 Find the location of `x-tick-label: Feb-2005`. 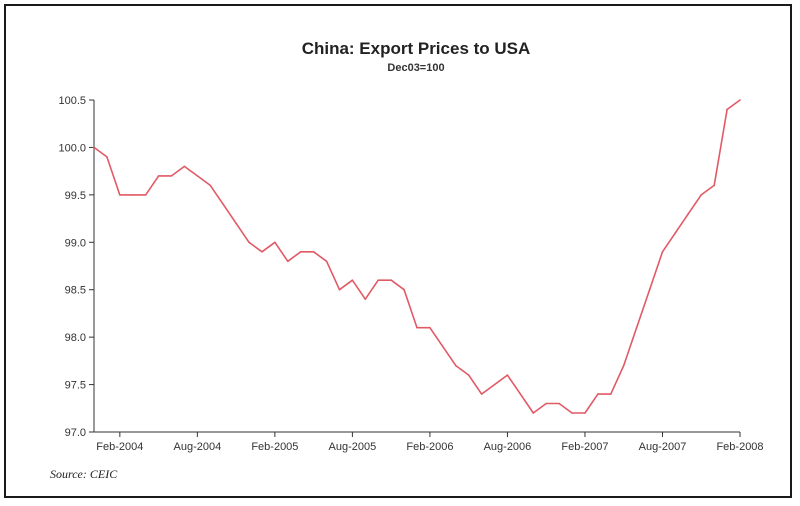

x-tick-label: Feb-2005 is located at coordinates (274, 447).